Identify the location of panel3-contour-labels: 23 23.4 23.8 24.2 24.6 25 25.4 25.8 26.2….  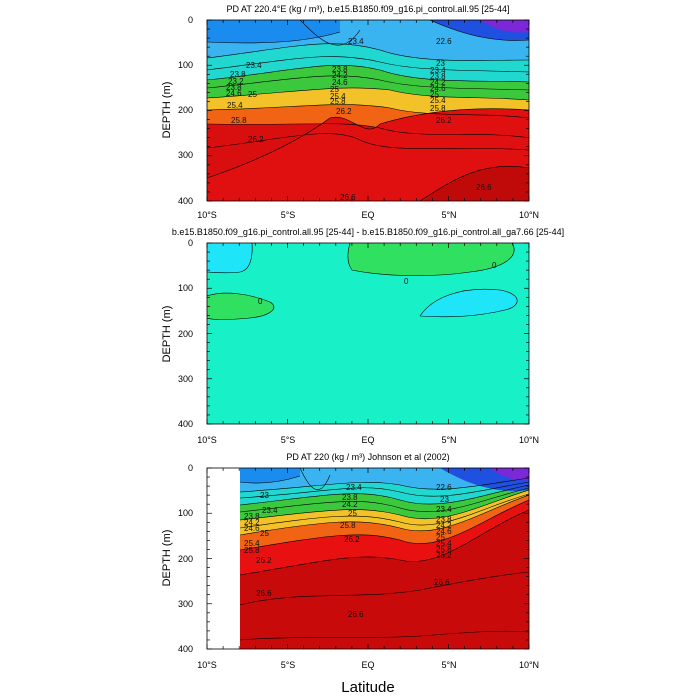
(348, 551).